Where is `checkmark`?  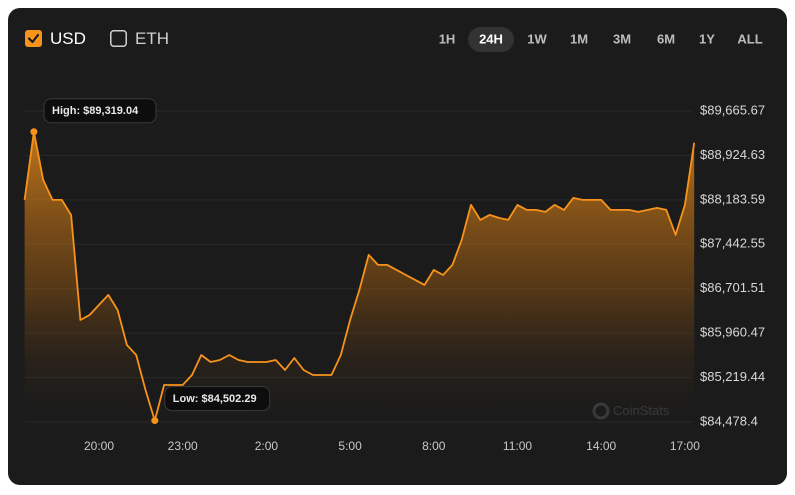 checkmark is located at coordinates (33, 38).